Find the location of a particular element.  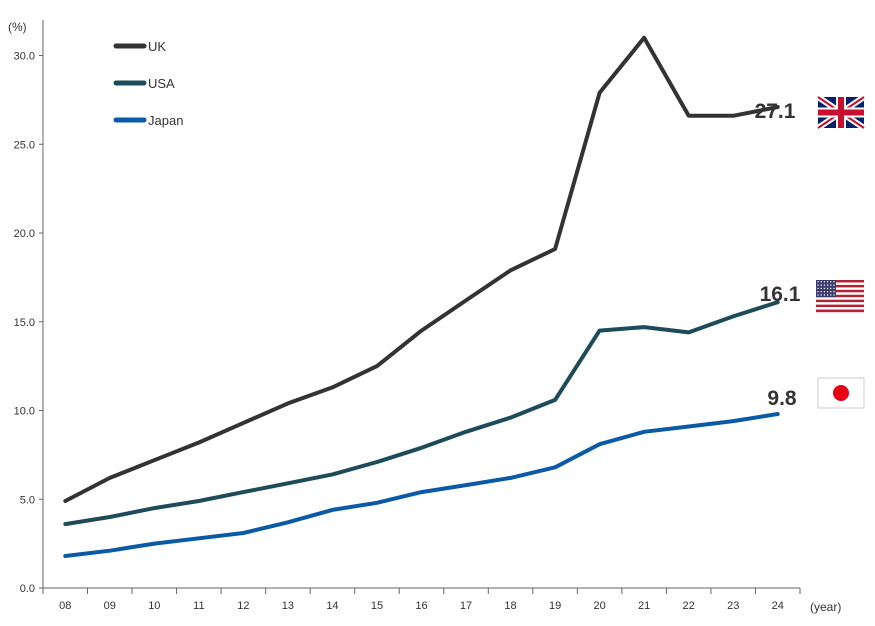

end-value-label-usa: 16.1 is located at coordinates (780, 294).